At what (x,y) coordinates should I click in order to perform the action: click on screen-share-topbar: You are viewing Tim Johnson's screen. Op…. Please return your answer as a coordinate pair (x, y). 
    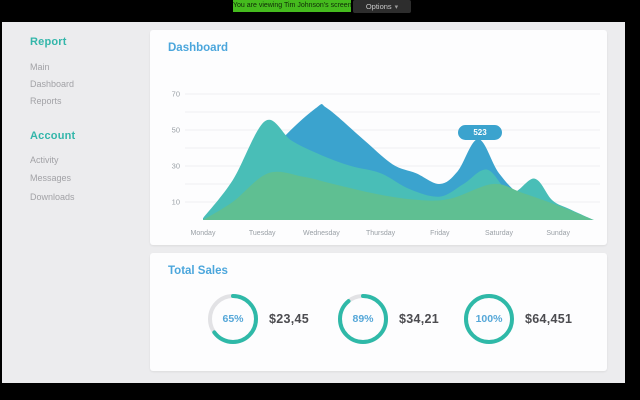
    Looking at the image, I should click on (320, 11).